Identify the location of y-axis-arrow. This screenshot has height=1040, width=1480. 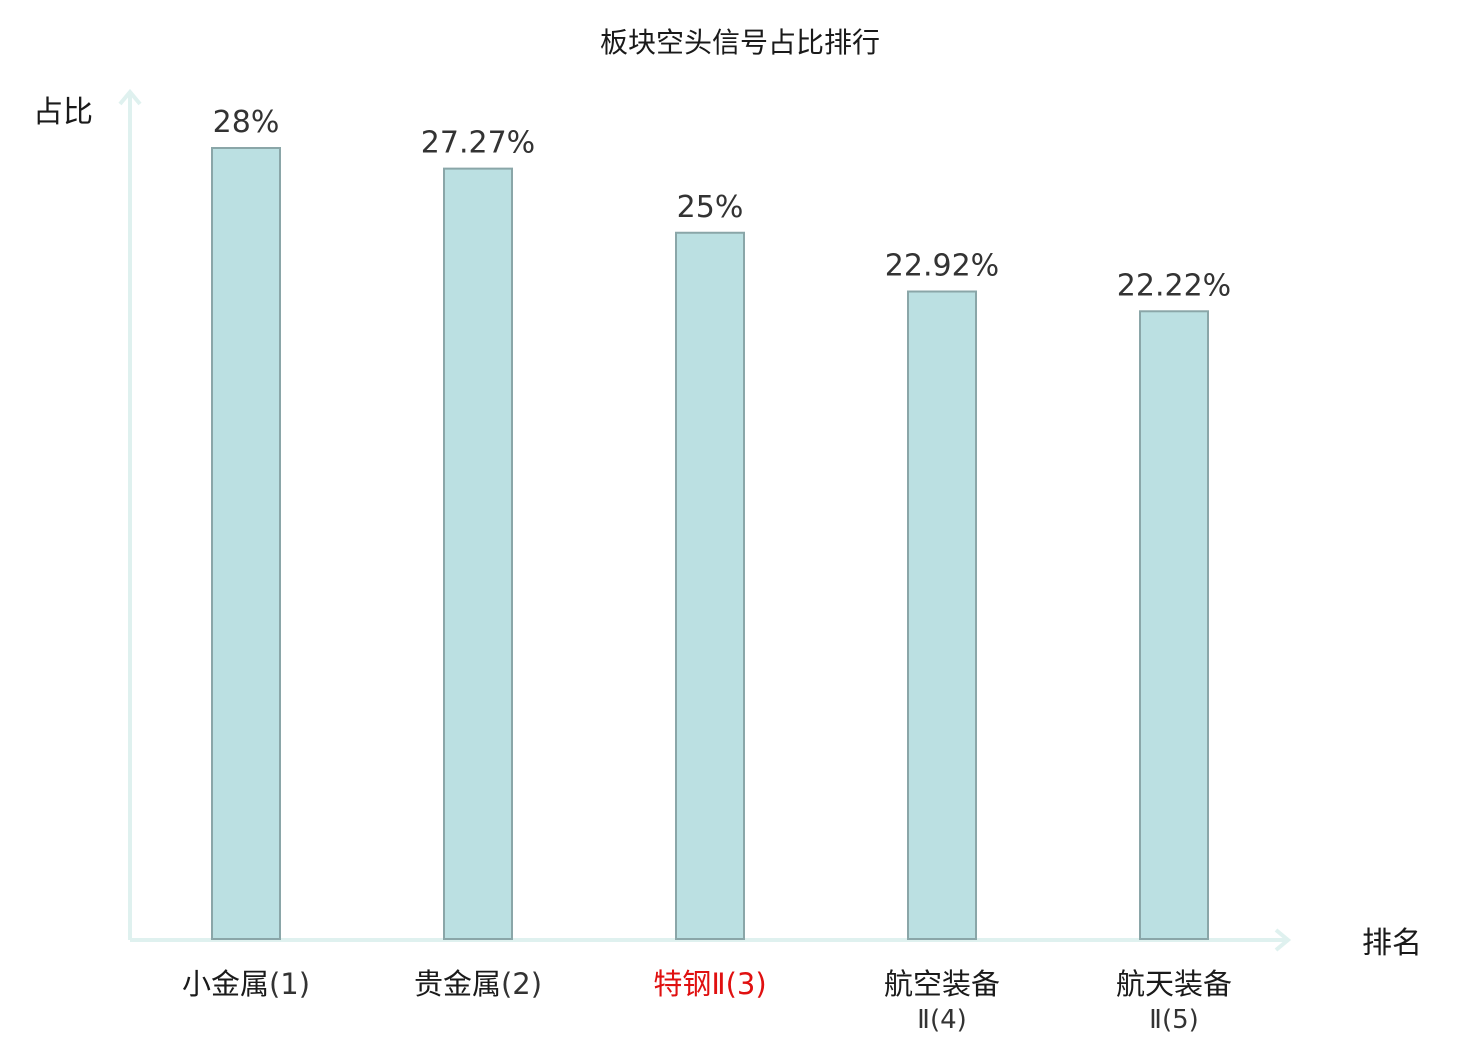
(130, 97).